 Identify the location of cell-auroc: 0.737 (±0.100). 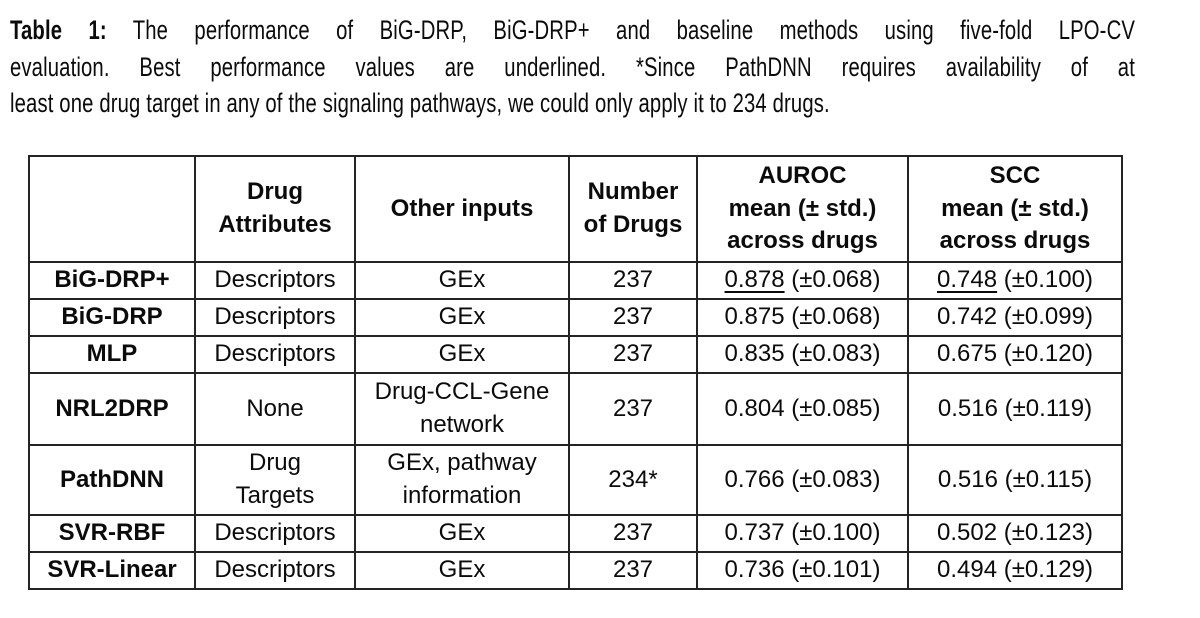
(802, 533).